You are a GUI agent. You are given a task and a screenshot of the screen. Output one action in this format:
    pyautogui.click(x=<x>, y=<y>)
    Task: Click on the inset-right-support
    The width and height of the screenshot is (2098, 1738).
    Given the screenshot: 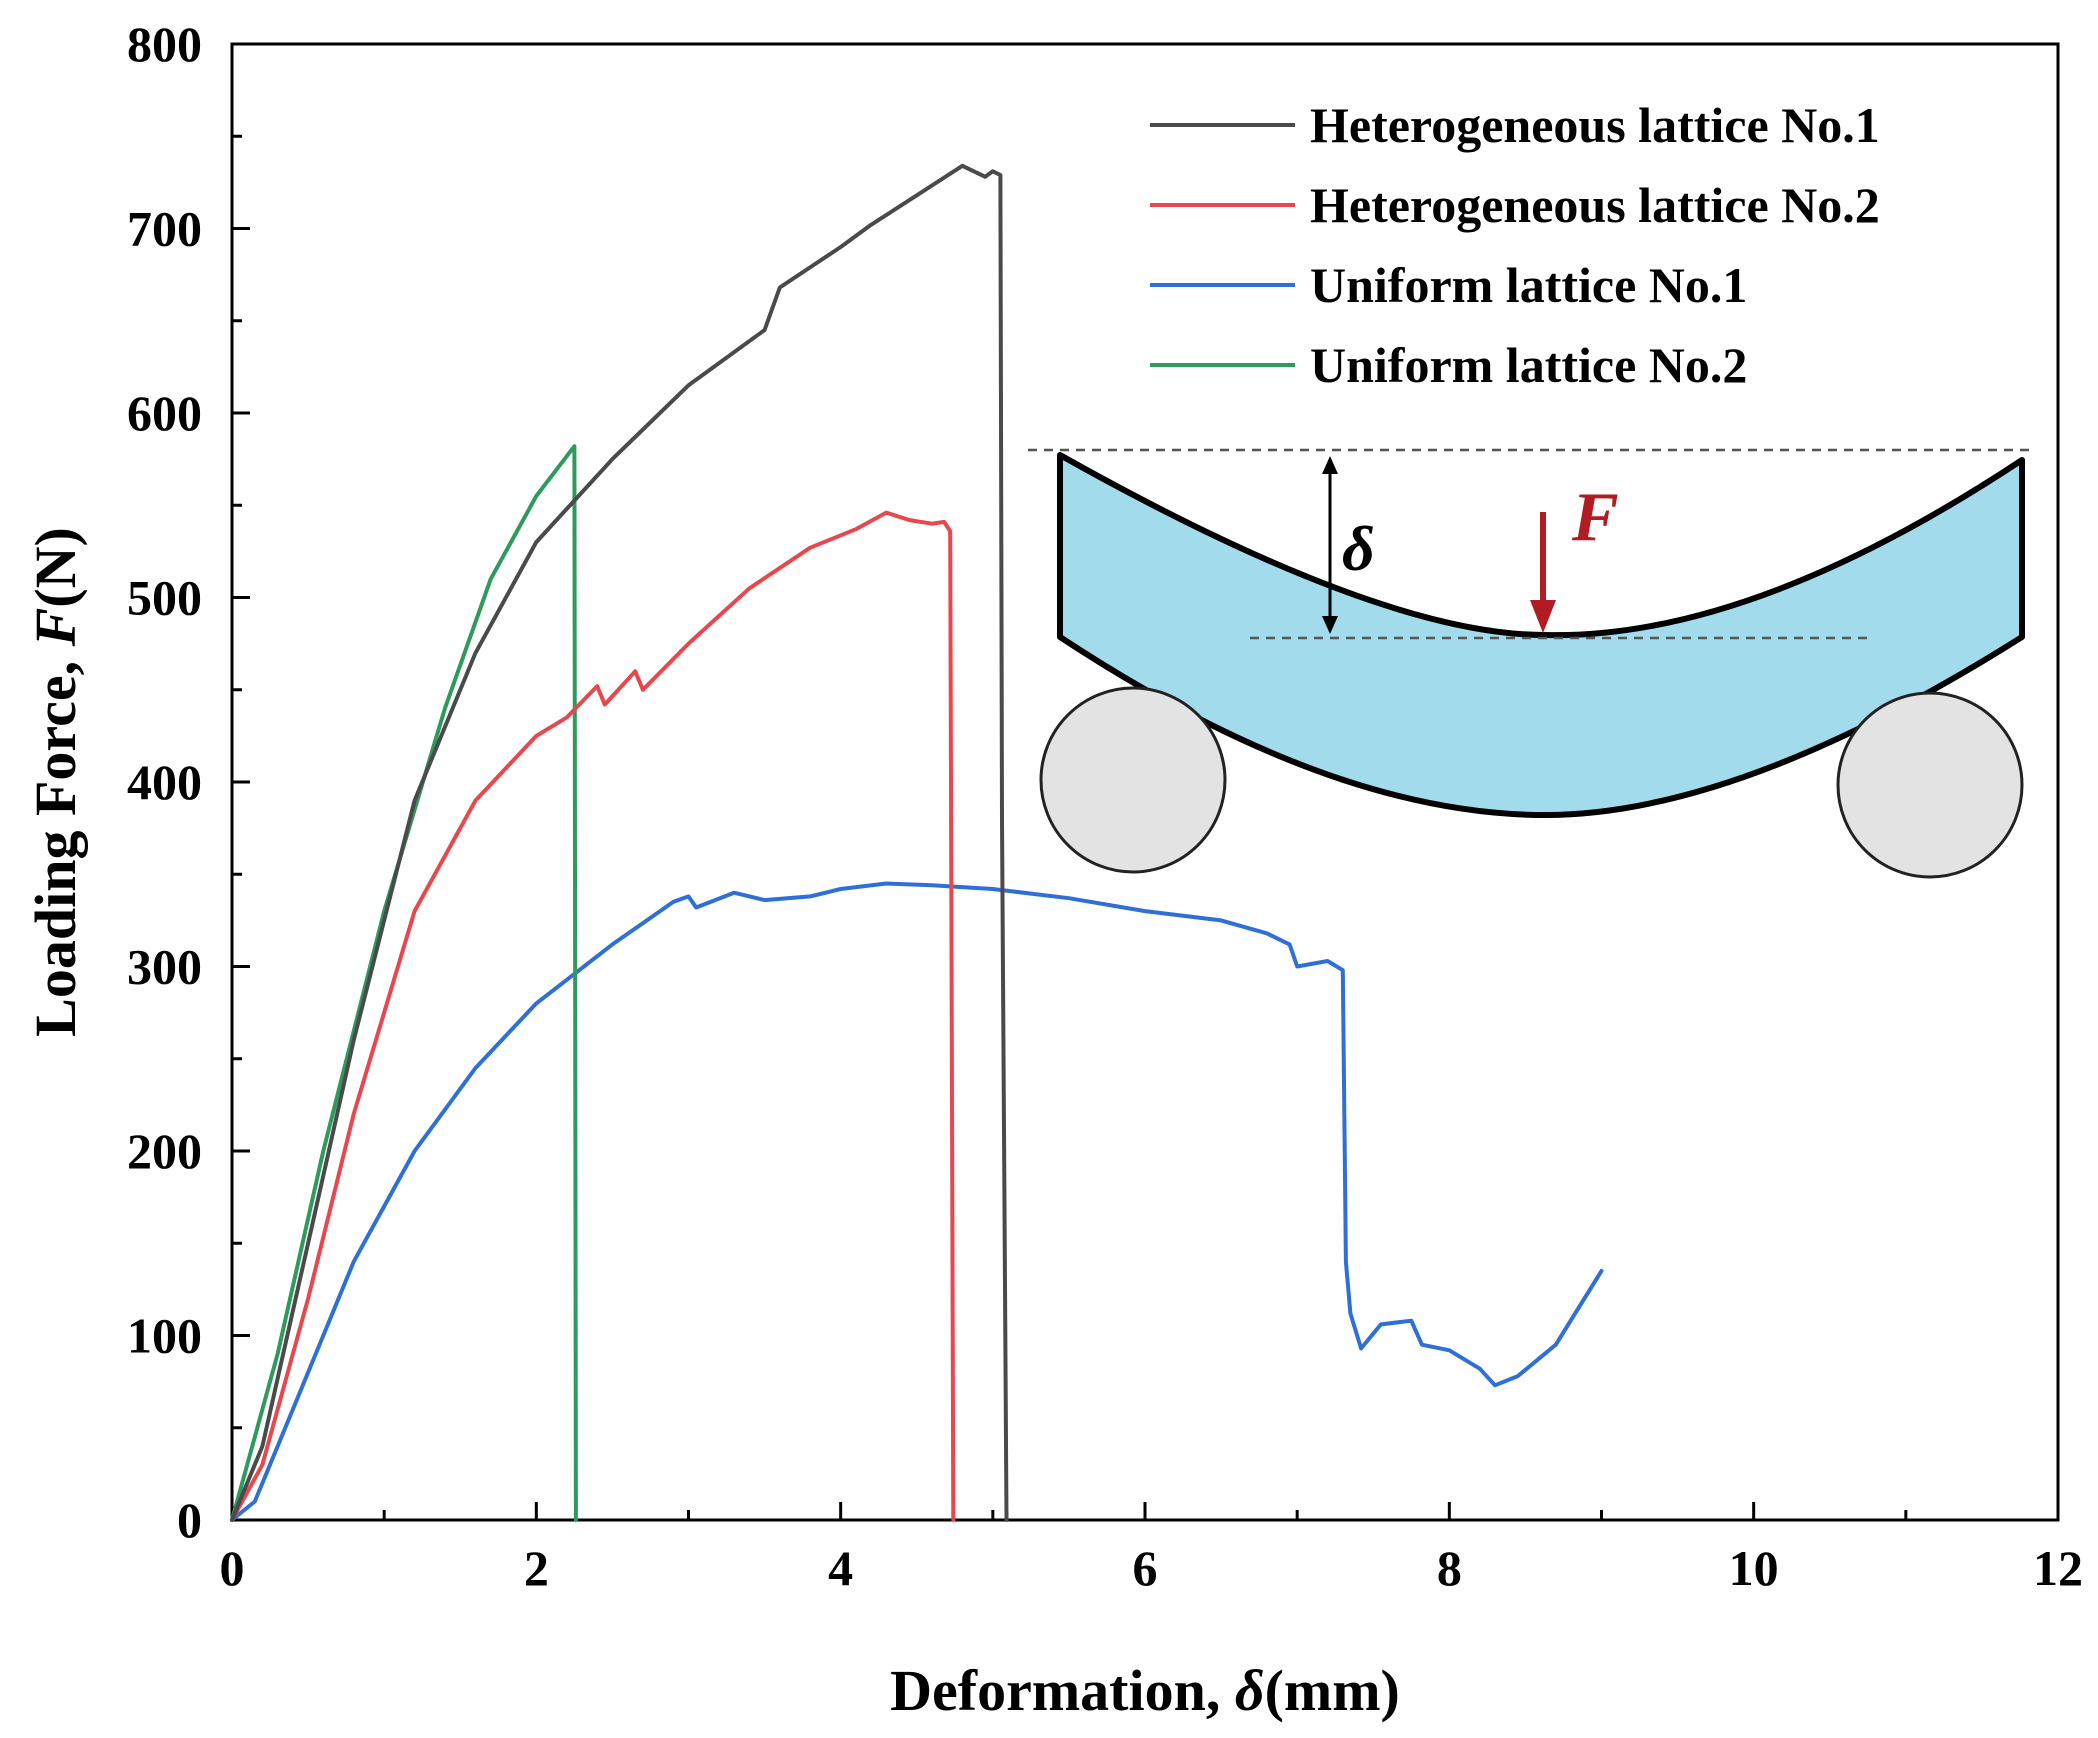 What is the action you would take?
    pyautogui.click(x=1930, y=785)
    